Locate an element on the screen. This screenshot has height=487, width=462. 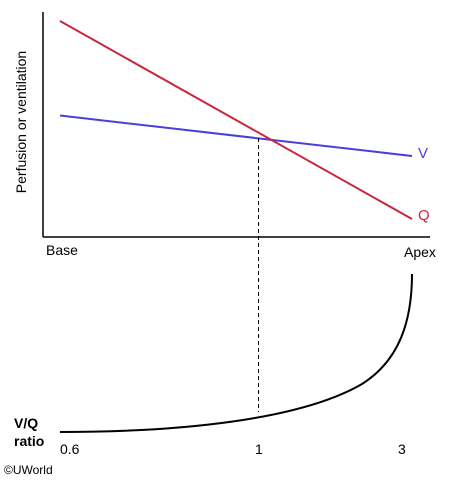
copyright-text: ©UWorld is located at coordinates (28, 470).